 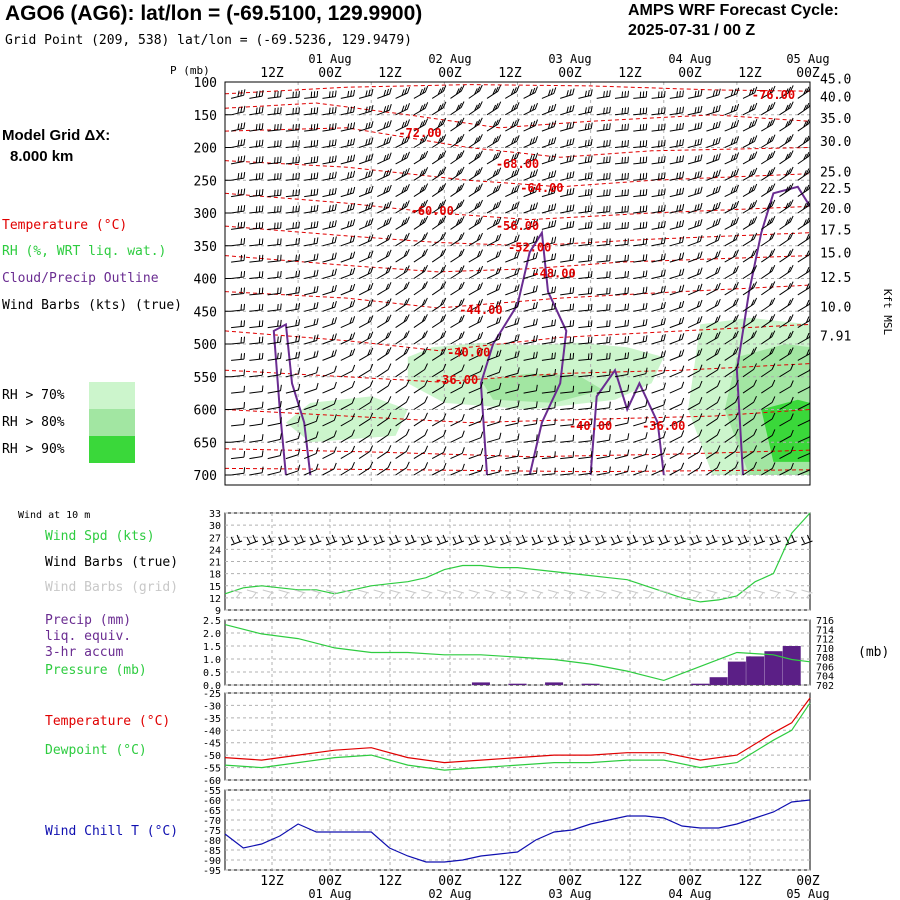 What do you see at coordinates (517, 652) in the screenshot?
I see `precip-panel` at bounding box center [517, 652].